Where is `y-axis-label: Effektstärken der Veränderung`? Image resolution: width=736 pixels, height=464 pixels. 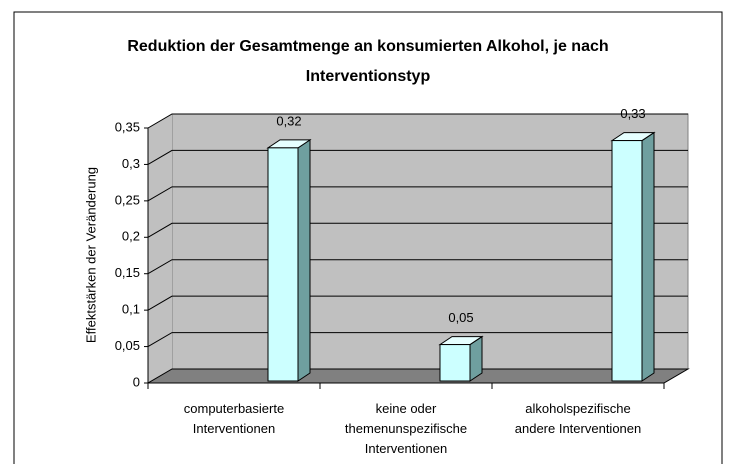
y-axis-label: Effektstärken der Veränderung is located at coordinates (90, 255).